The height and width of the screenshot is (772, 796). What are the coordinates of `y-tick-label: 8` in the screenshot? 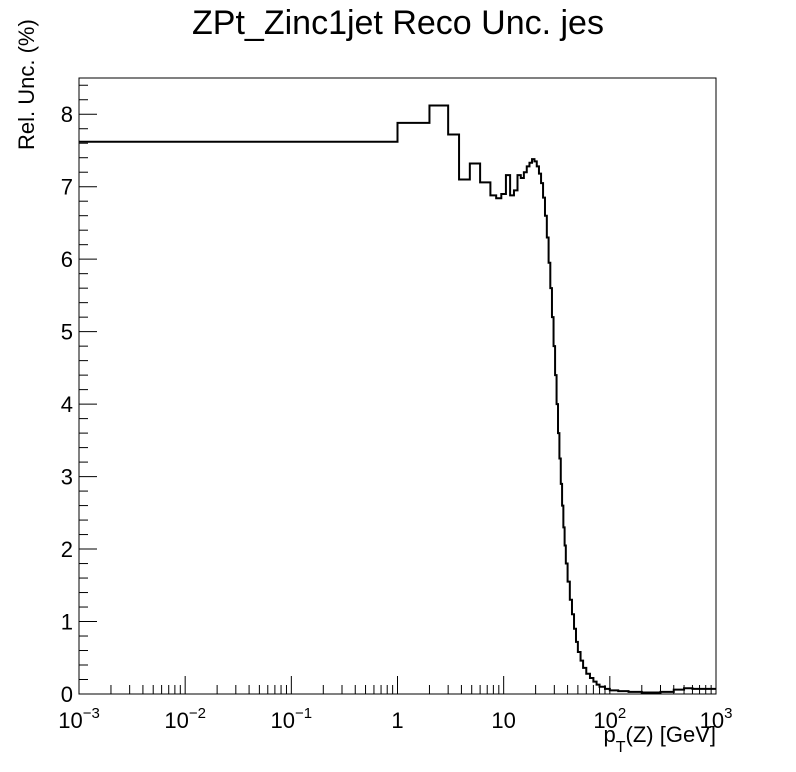 It's located at (67, 114).